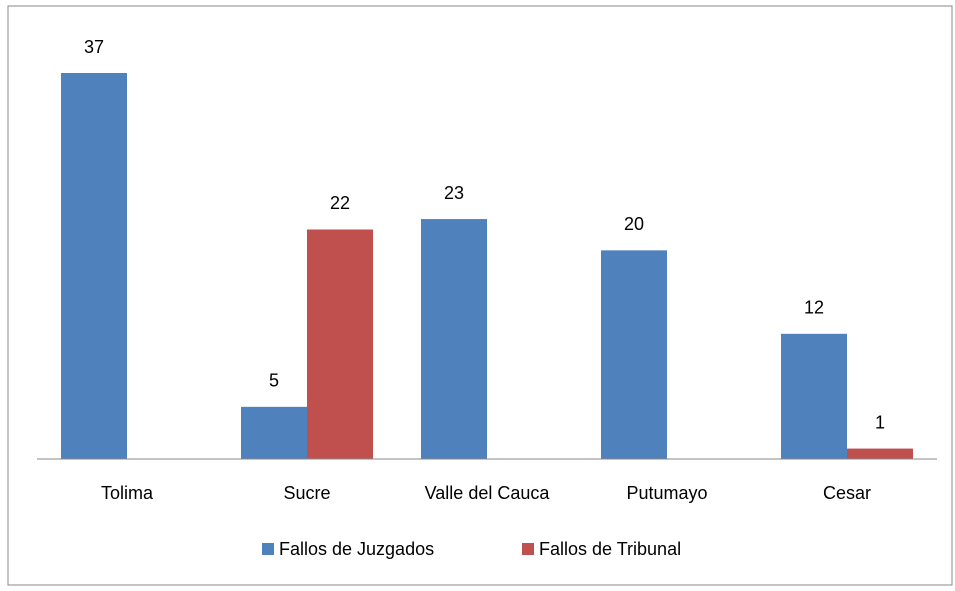  What do you see at coordinates (847, 493) in the screenshot?
I see `x-tick-label: Cesar` at bounding box center [847, 493].